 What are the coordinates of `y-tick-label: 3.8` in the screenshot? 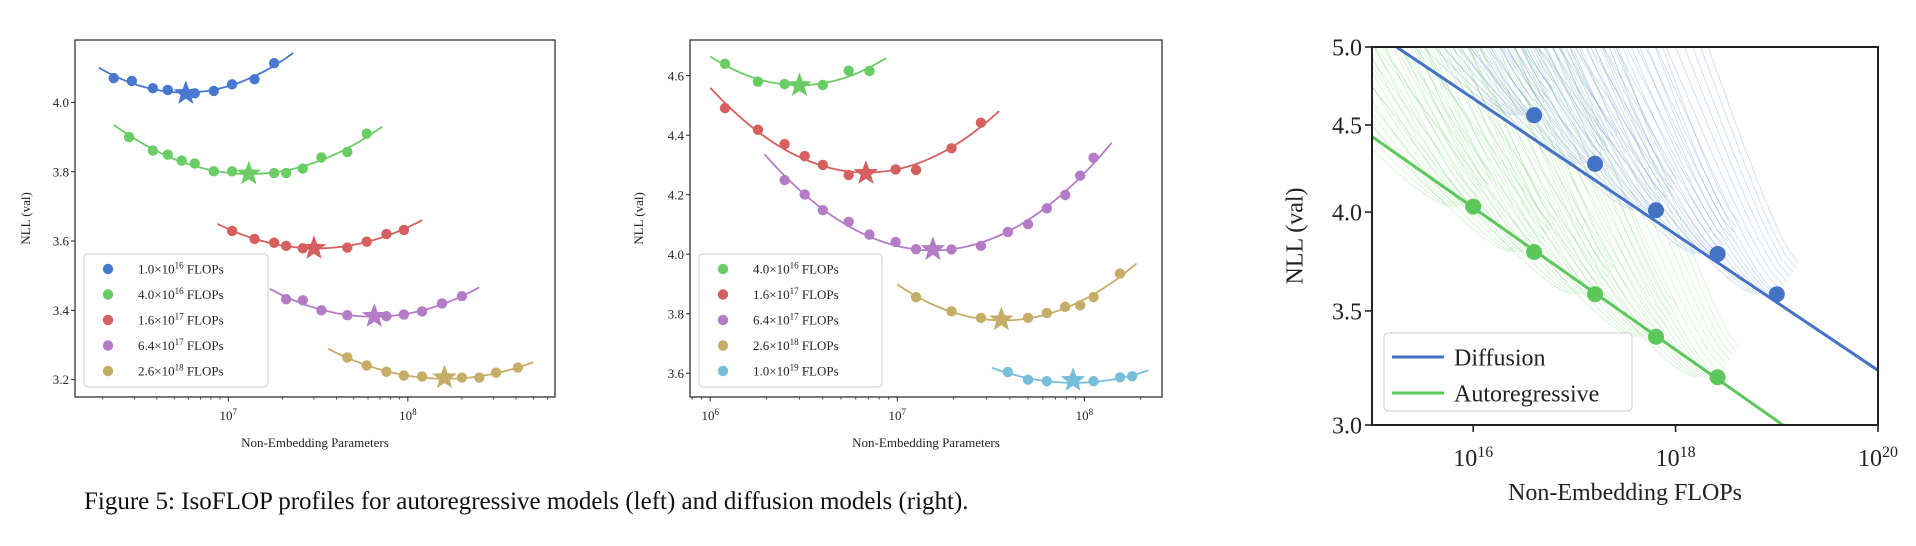 It's located at (676, 313).